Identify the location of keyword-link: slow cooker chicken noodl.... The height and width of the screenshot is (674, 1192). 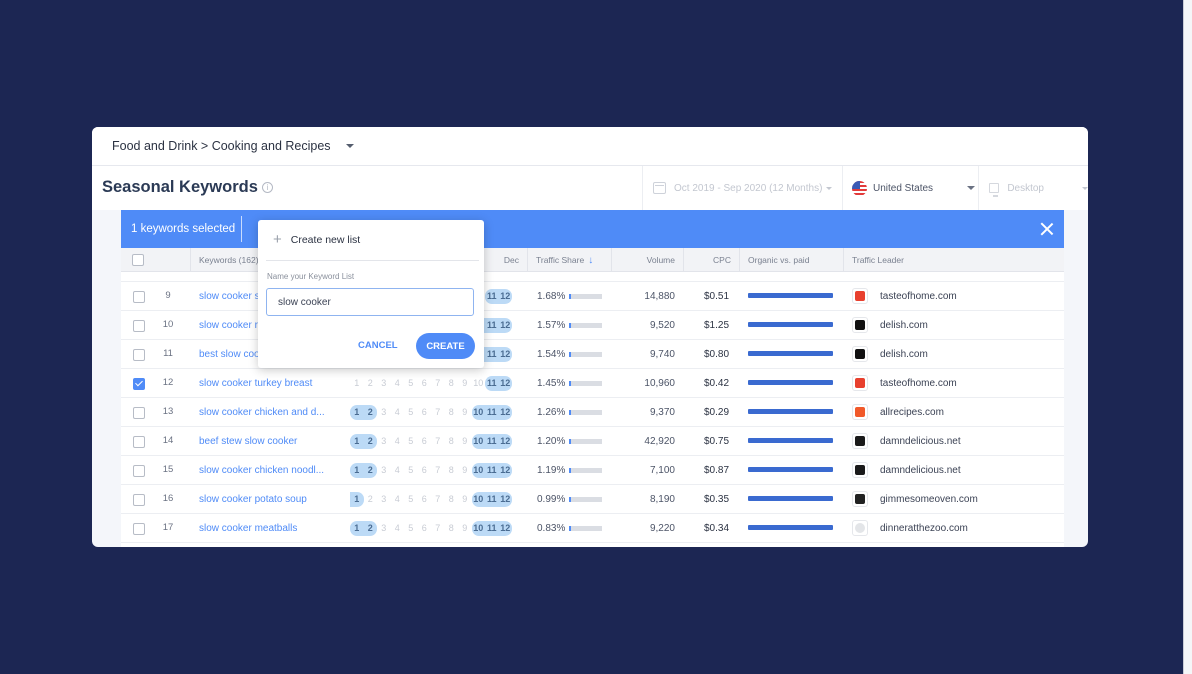
(262, 470).